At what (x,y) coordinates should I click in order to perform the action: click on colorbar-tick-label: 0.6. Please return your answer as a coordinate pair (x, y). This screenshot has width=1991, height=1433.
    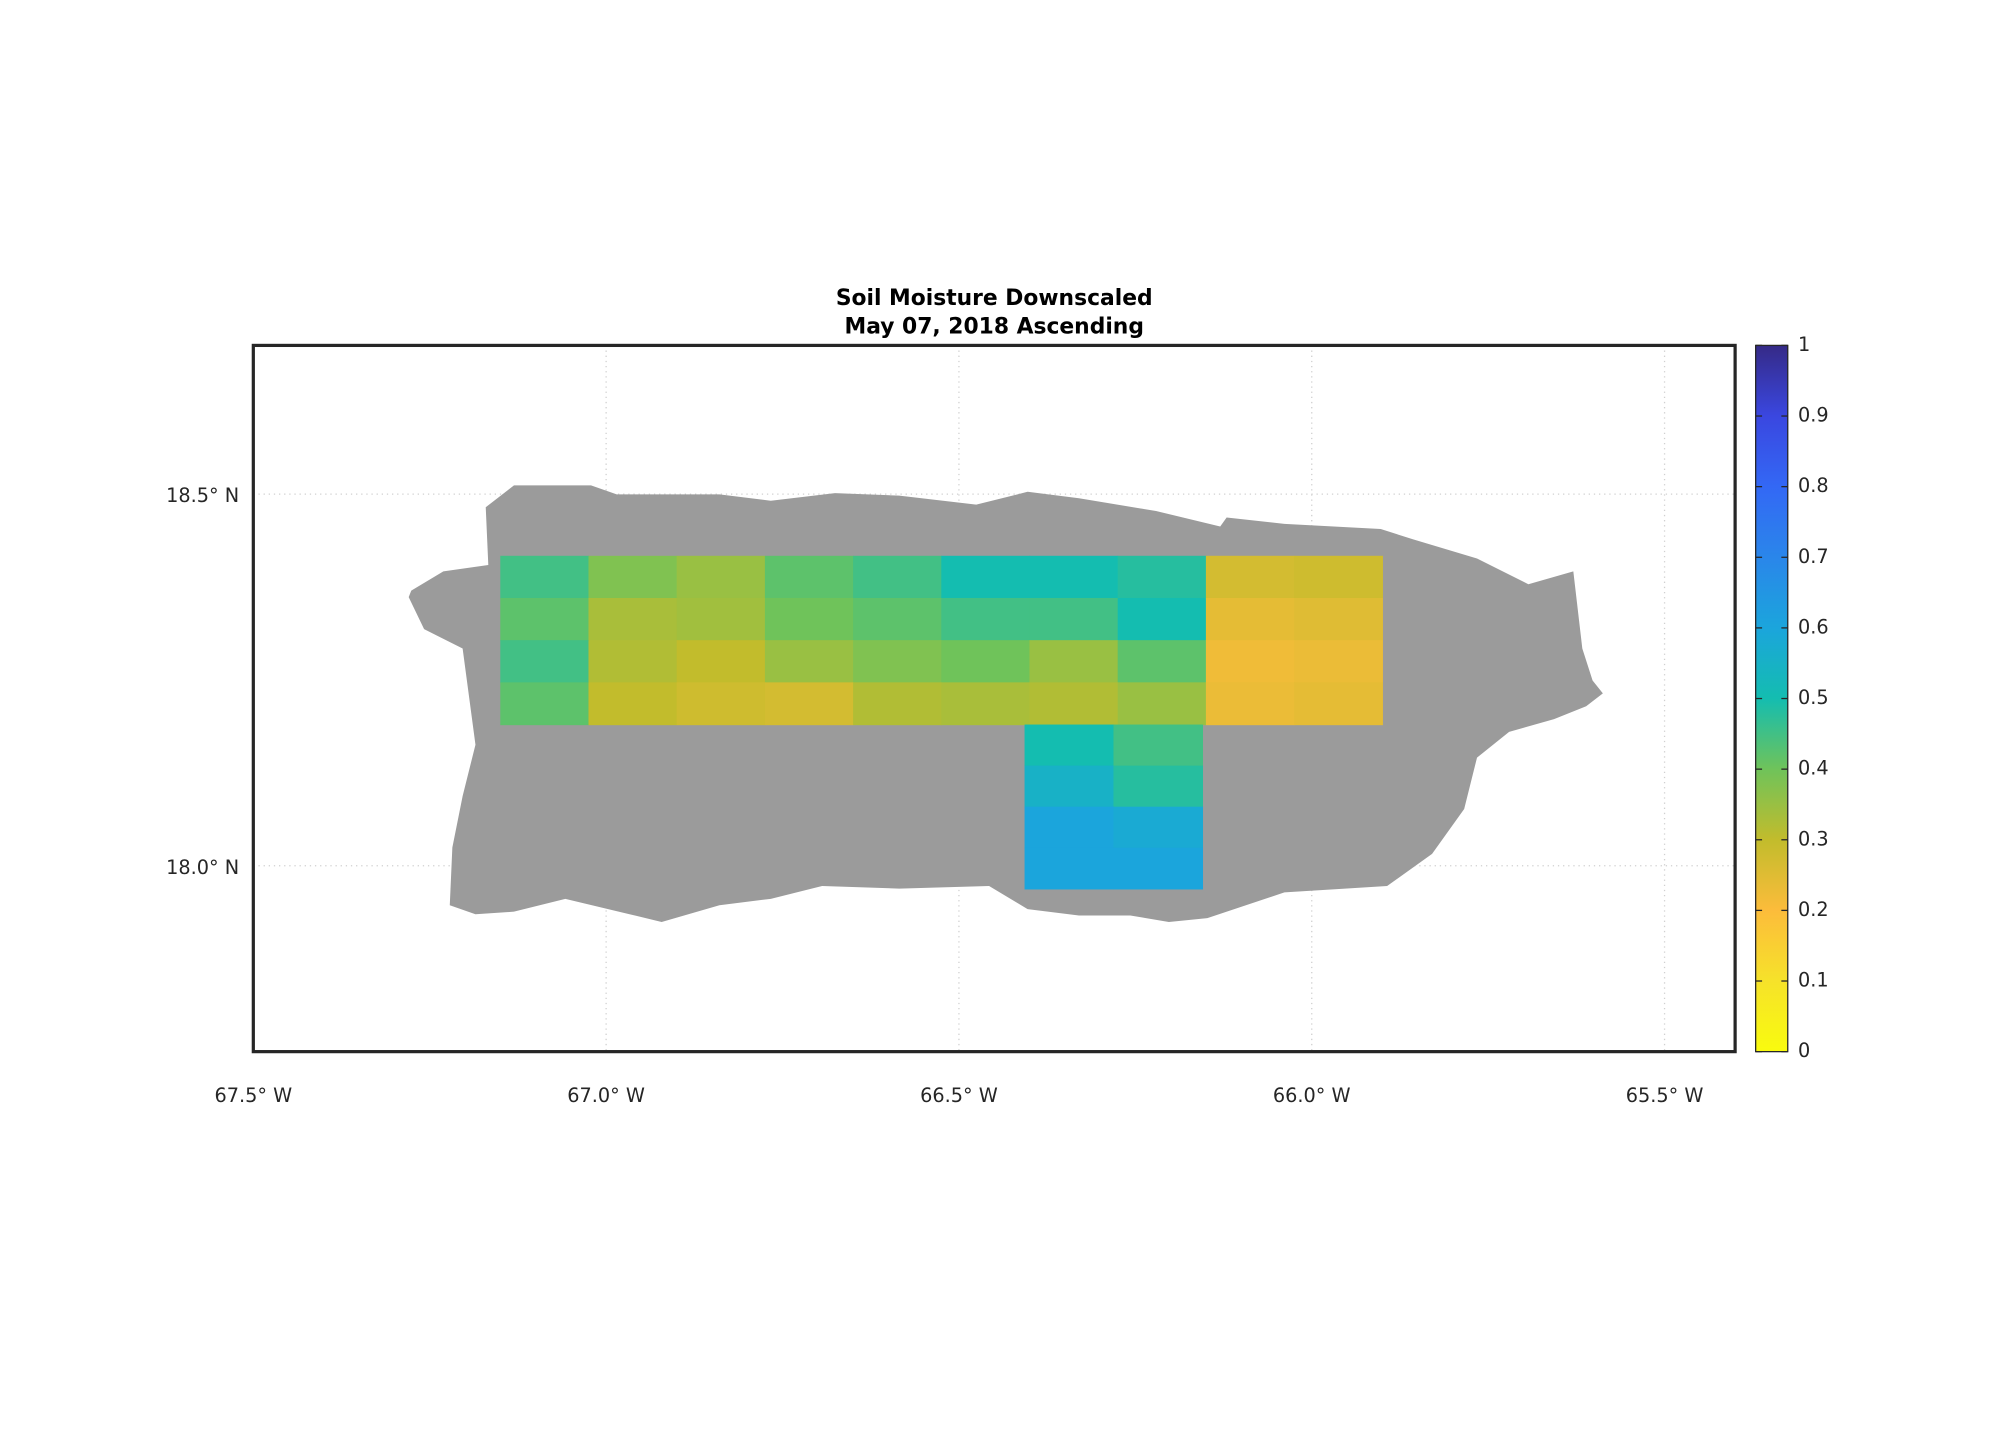
    Looking at the image, I should click on (1813, 626).